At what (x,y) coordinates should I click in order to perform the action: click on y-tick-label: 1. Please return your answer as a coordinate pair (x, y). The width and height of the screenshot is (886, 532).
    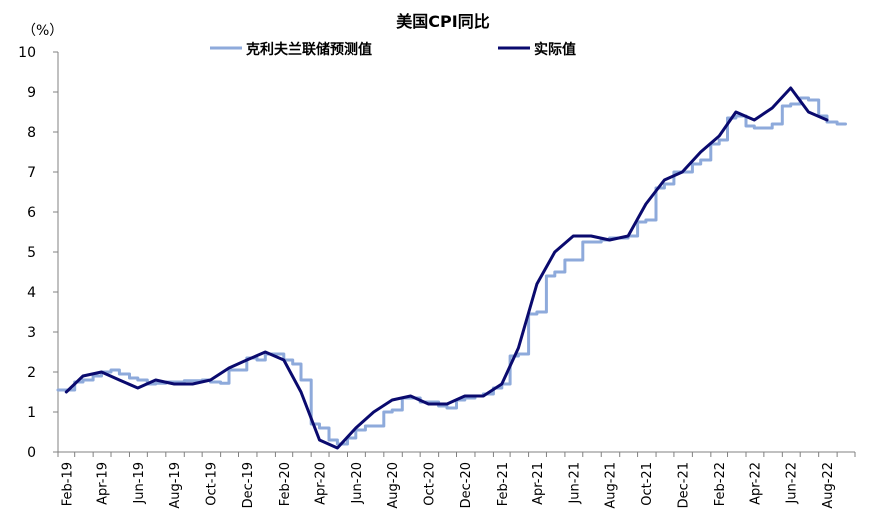
    Looking at the image, I should click on (31, 413).